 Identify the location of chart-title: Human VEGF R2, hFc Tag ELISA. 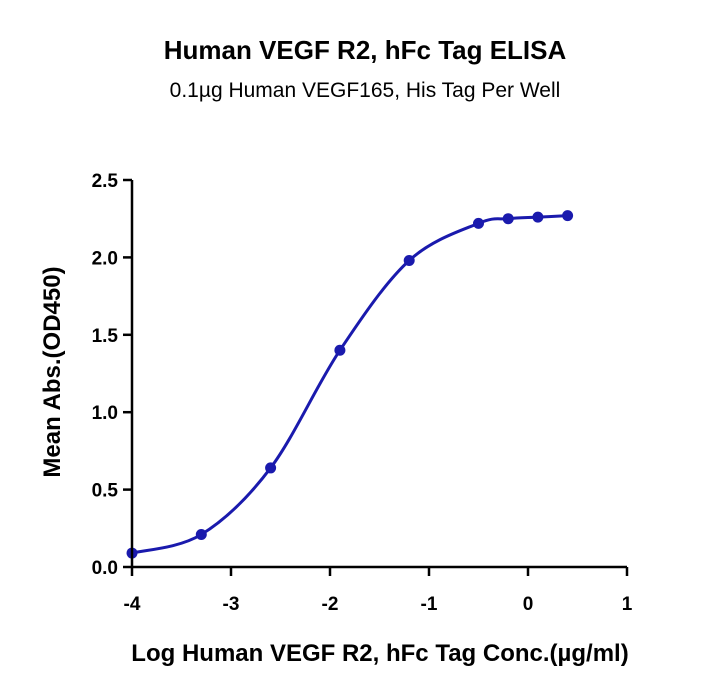
(365, 50).